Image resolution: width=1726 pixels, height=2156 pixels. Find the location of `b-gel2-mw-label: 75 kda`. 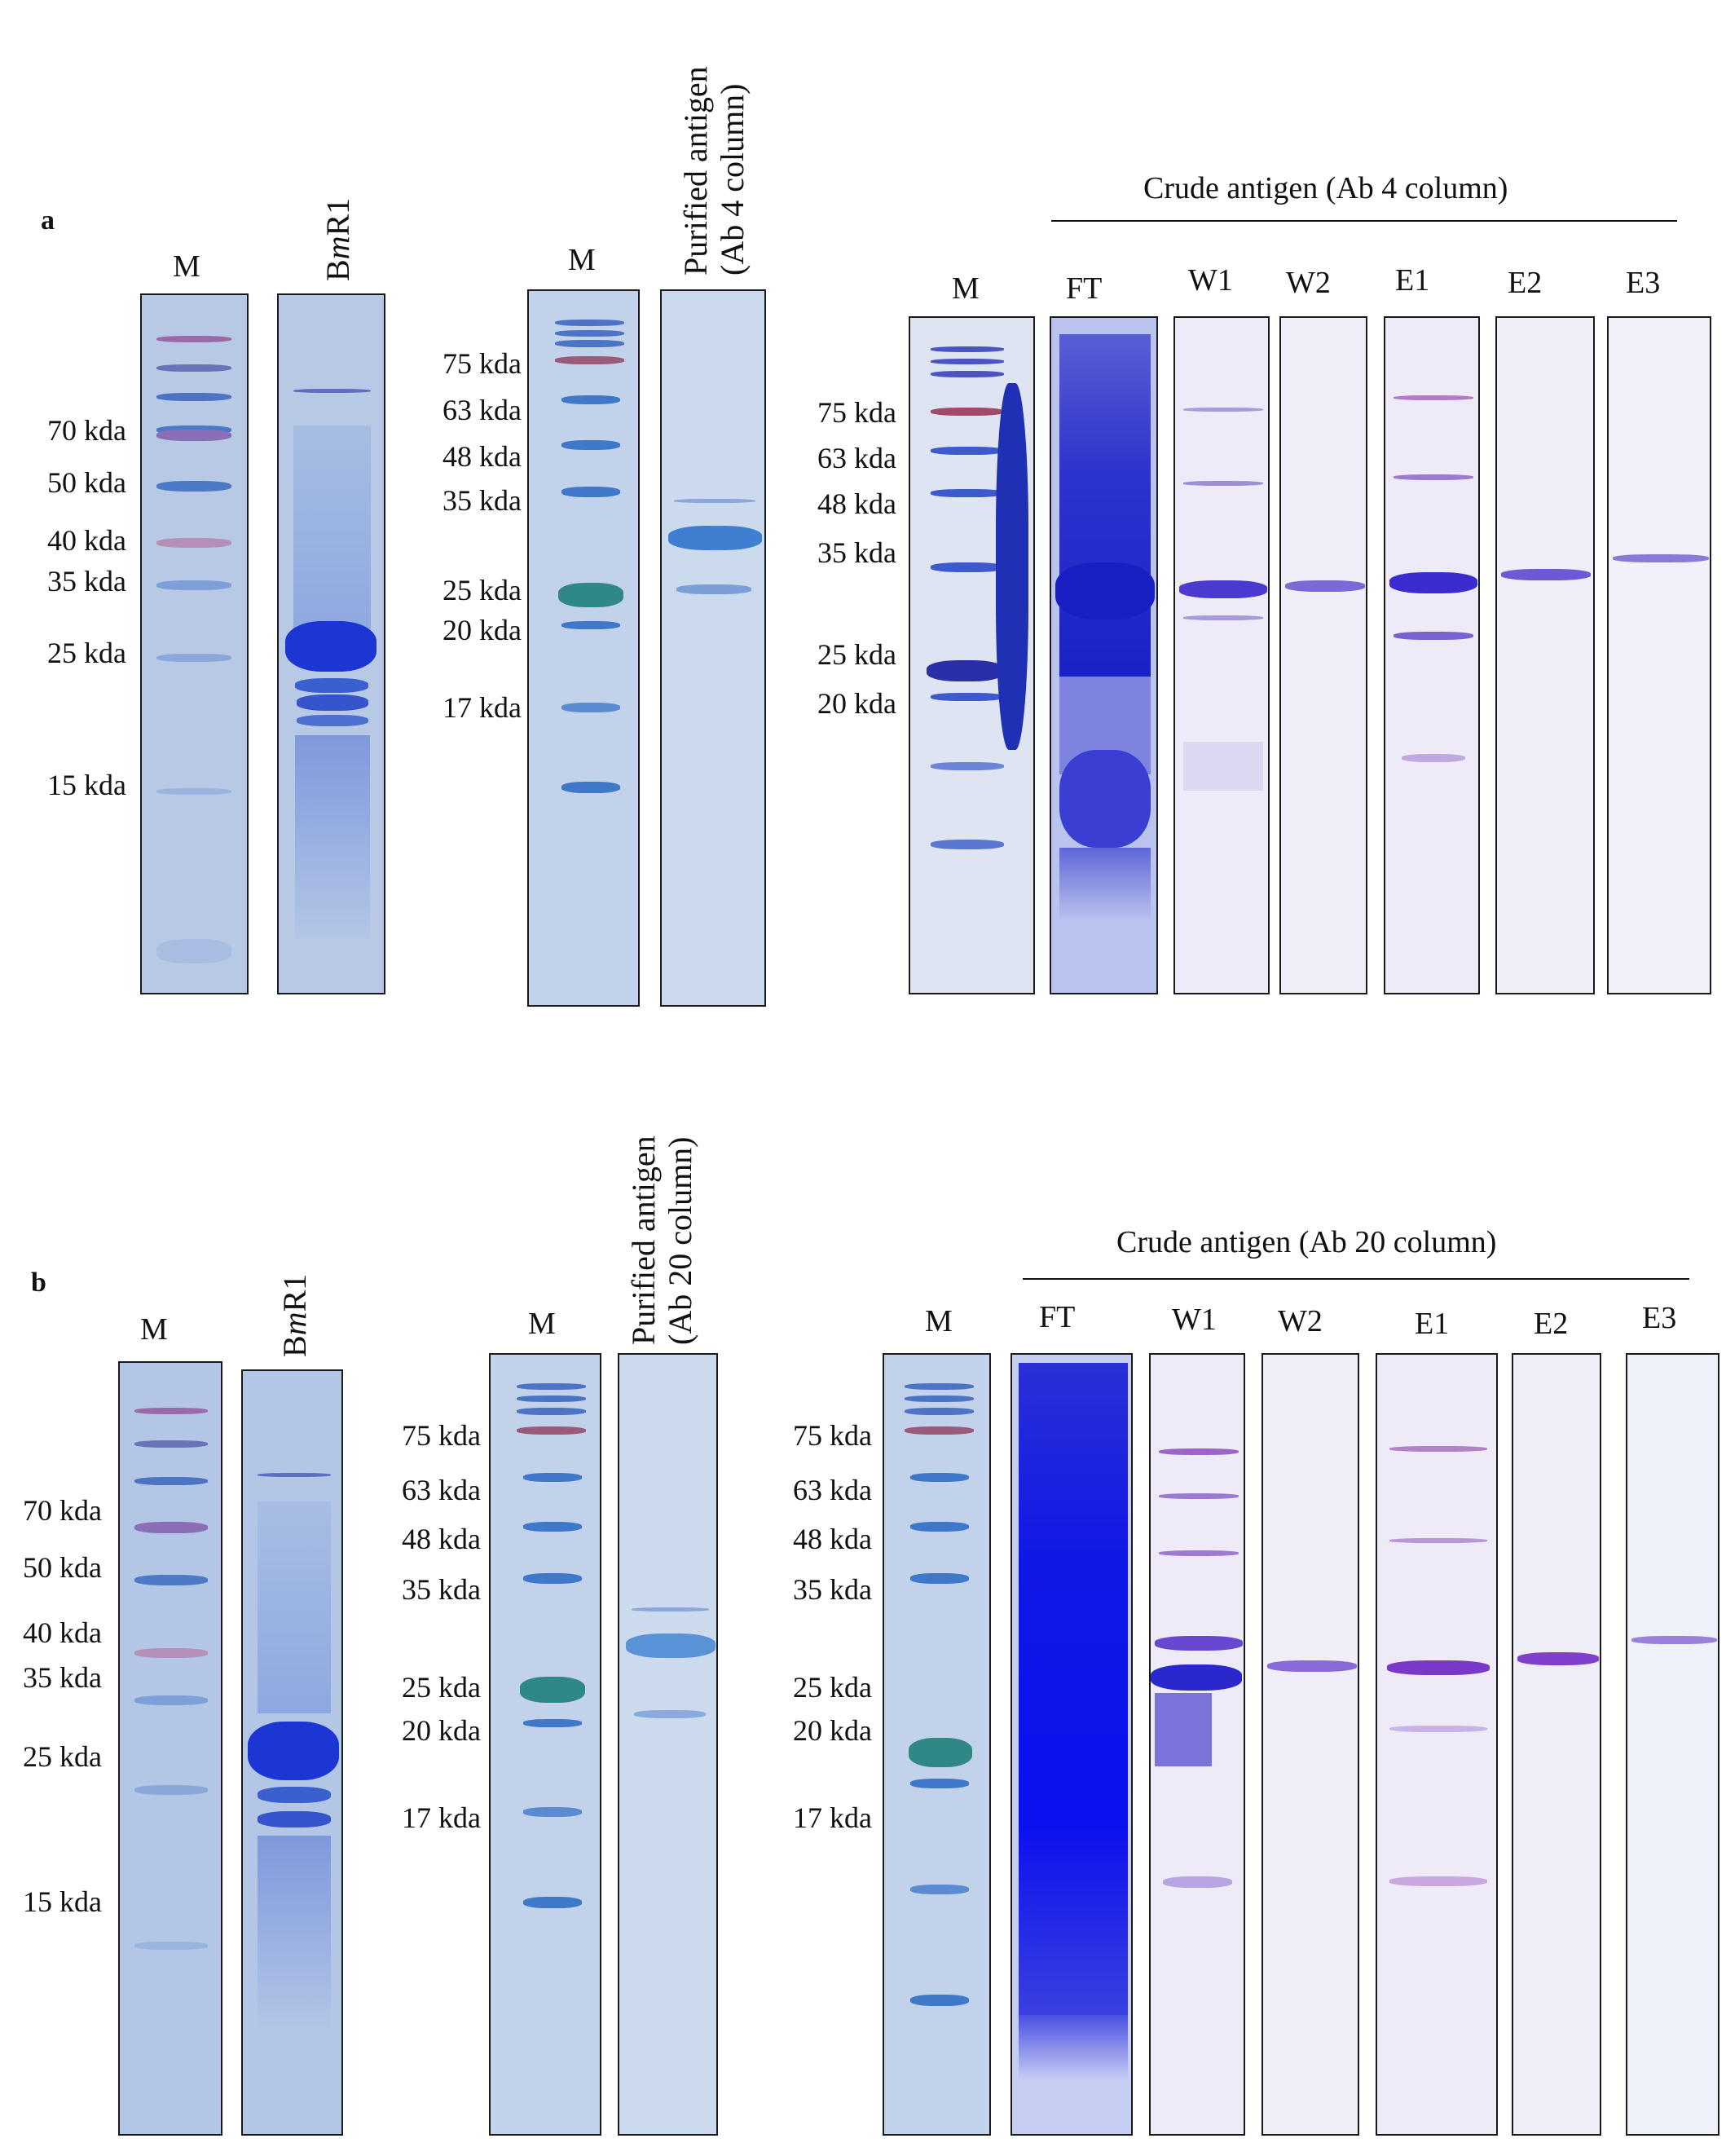

b-gel2-mw-label: 75 kda is located at coordinates (442, 1435).